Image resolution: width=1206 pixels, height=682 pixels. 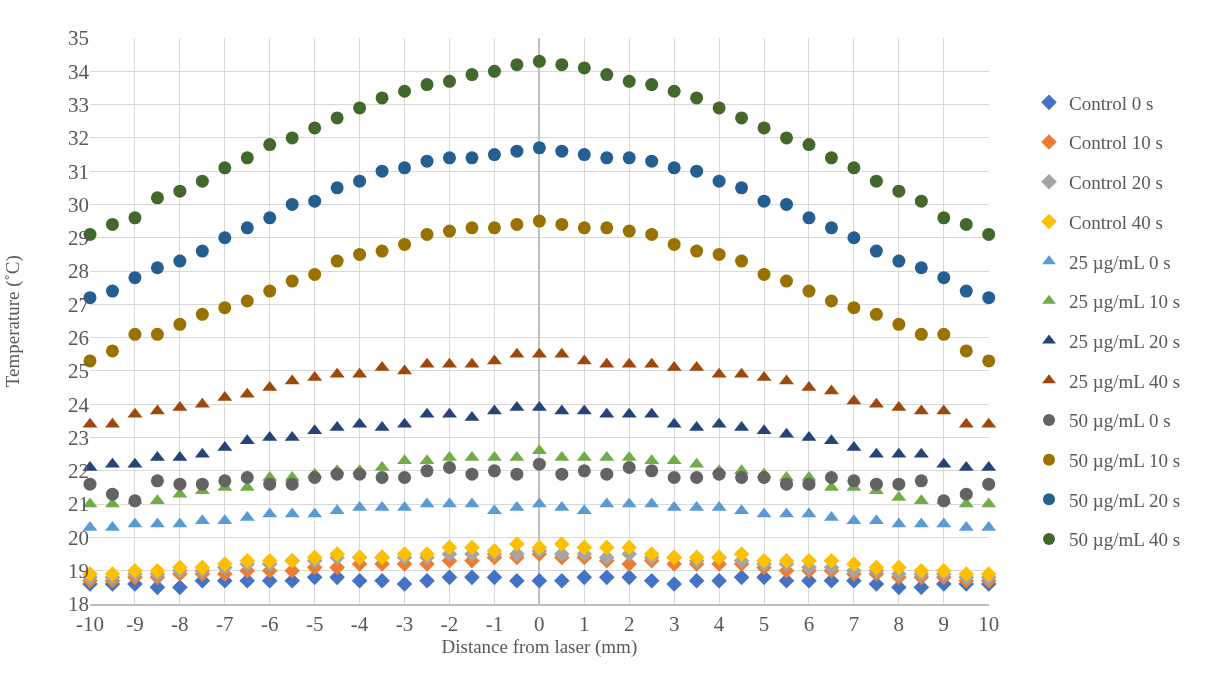 I want to click on y-tick-label: 34, so click(x=79, y=71).